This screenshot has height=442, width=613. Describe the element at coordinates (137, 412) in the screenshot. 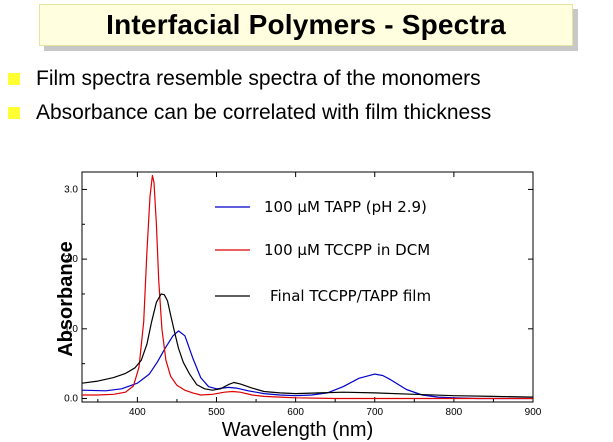

I see `x-tick-label: 400` at that location.